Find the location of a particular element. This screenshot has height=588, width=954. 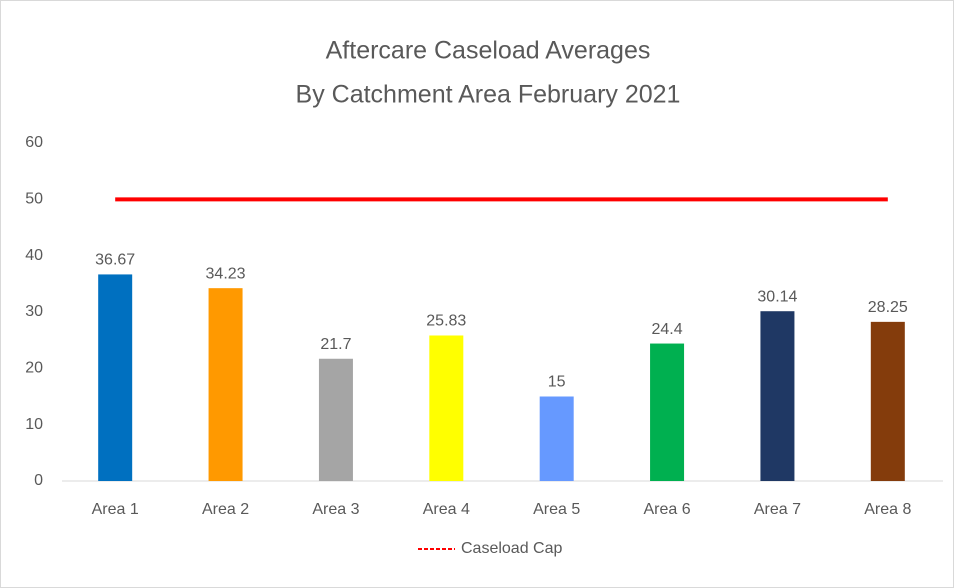

x-tick-label: Area 5 is located at coordinates (556, 509).